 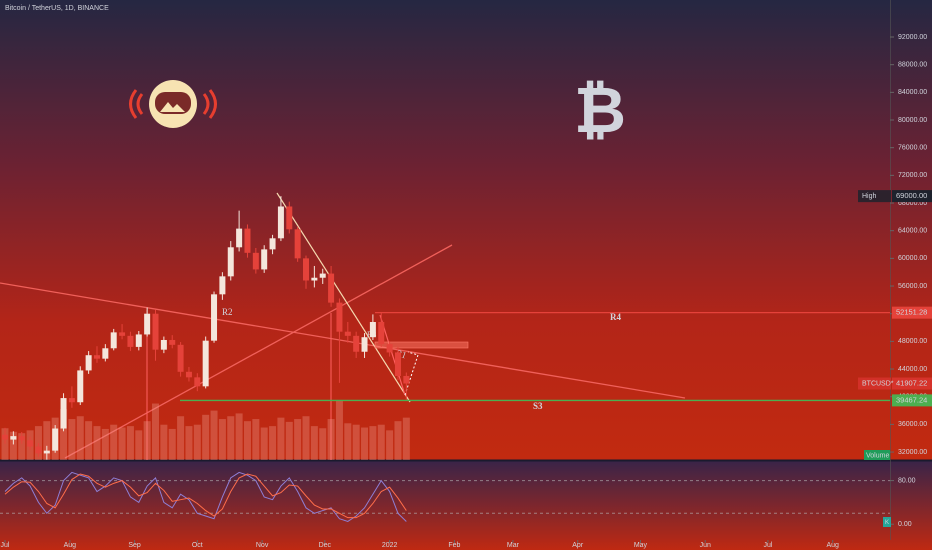 What do you see at coordinates (262, 545) in the screenshot?
I see `x-tick-label: Nov` at bounding box center [262, 545].